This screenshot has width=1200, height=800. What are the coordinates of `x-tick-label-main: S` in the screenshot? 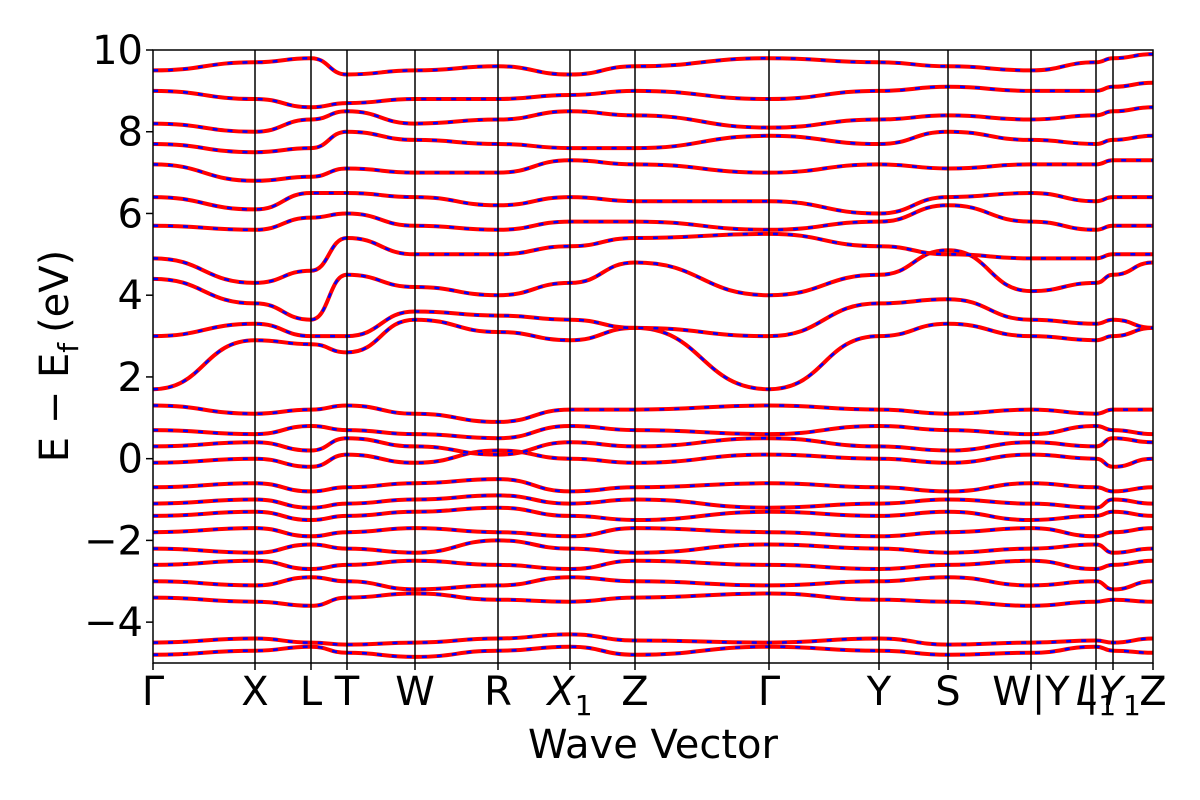 It's located at (947, 692).